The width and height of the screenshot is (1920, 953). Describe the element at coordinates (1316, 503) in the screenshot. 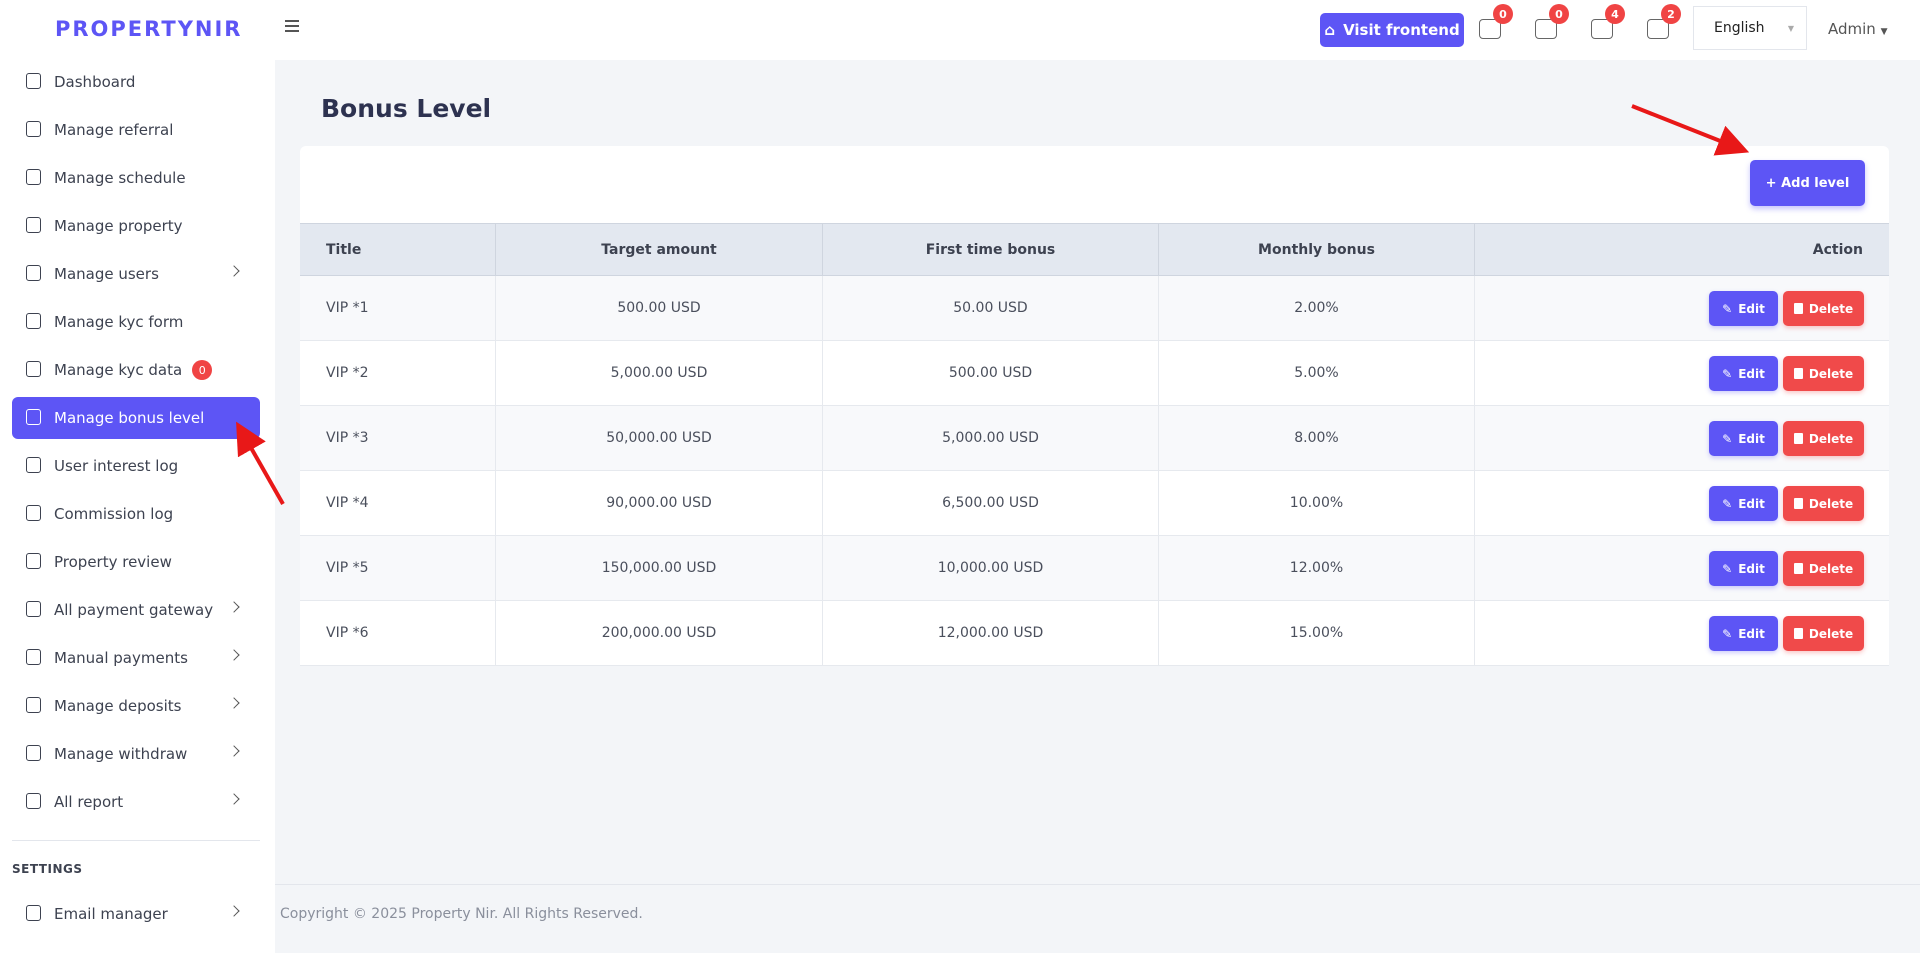

I see `table-cell: 10.00%` at that location.